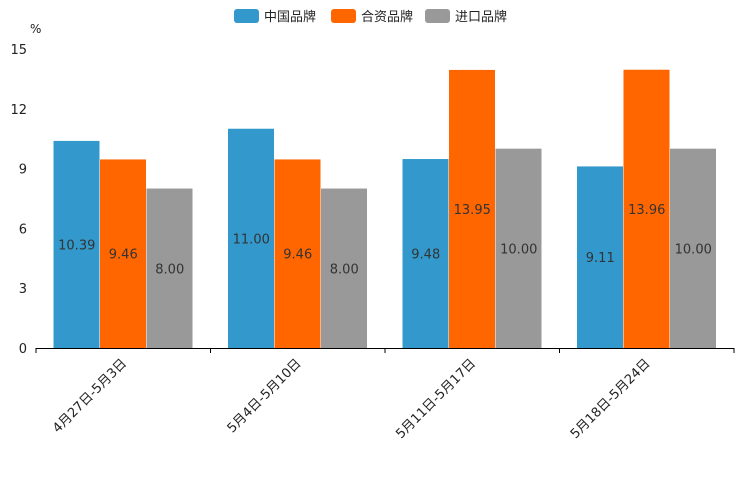  Describe the element at coordinates (265, 396) in the screenshot. I see `x-tick-label: 5月4日-5月10日` at that location.